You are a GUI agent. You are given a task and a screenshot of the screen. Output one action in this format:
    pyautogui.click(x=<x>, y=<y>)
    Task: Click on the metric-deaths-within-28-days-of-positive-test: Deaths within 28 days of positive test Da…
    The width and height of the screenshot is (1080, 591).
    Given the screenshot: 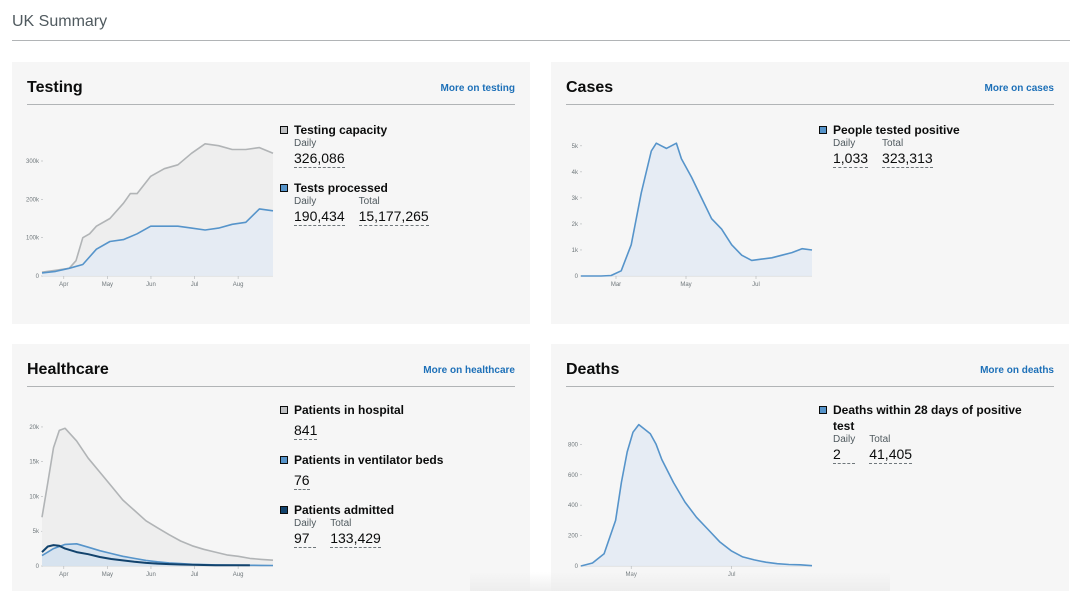 What is the action you would take?
    pyautogui.click(x=930, y=433)
    